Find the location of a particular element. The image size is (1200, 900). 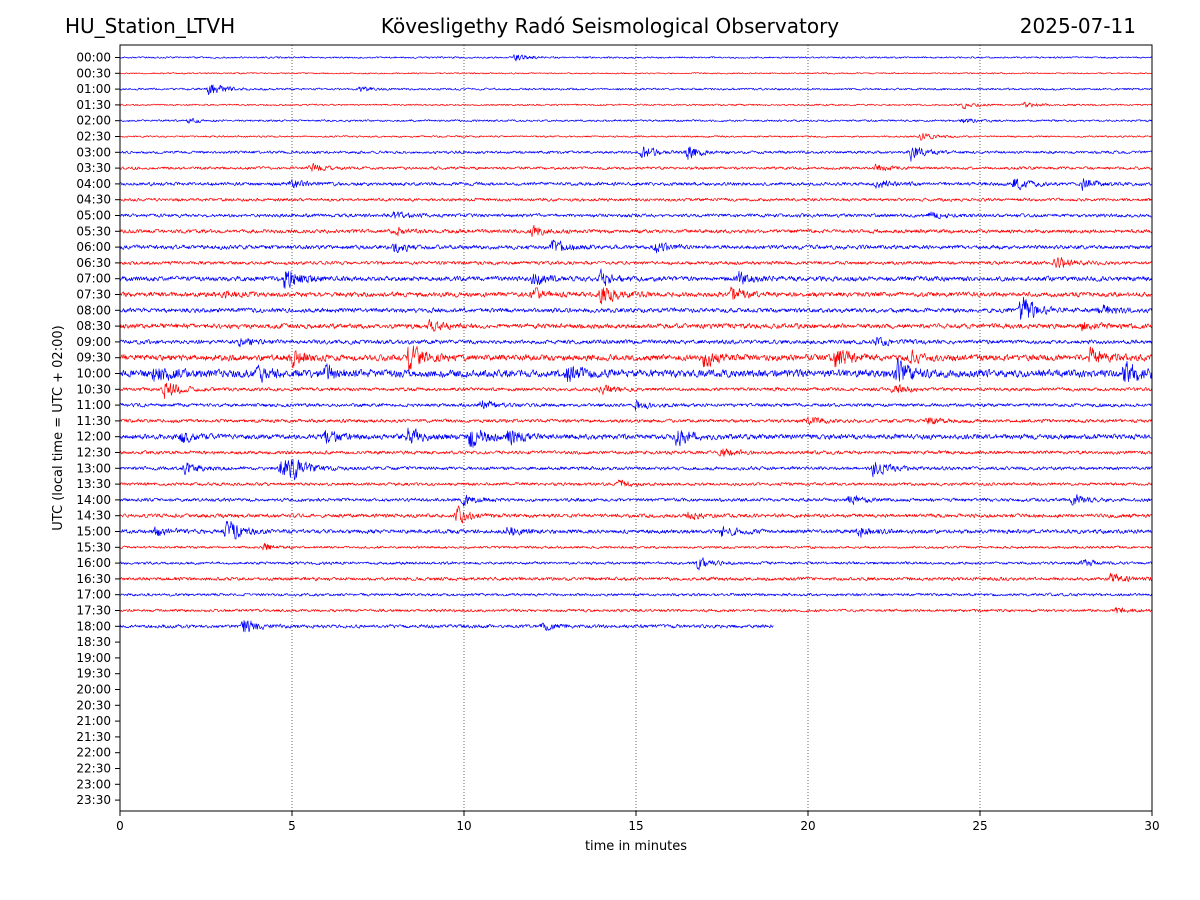

y-tick-label: 15:00 is located at coordinates (93, 532).